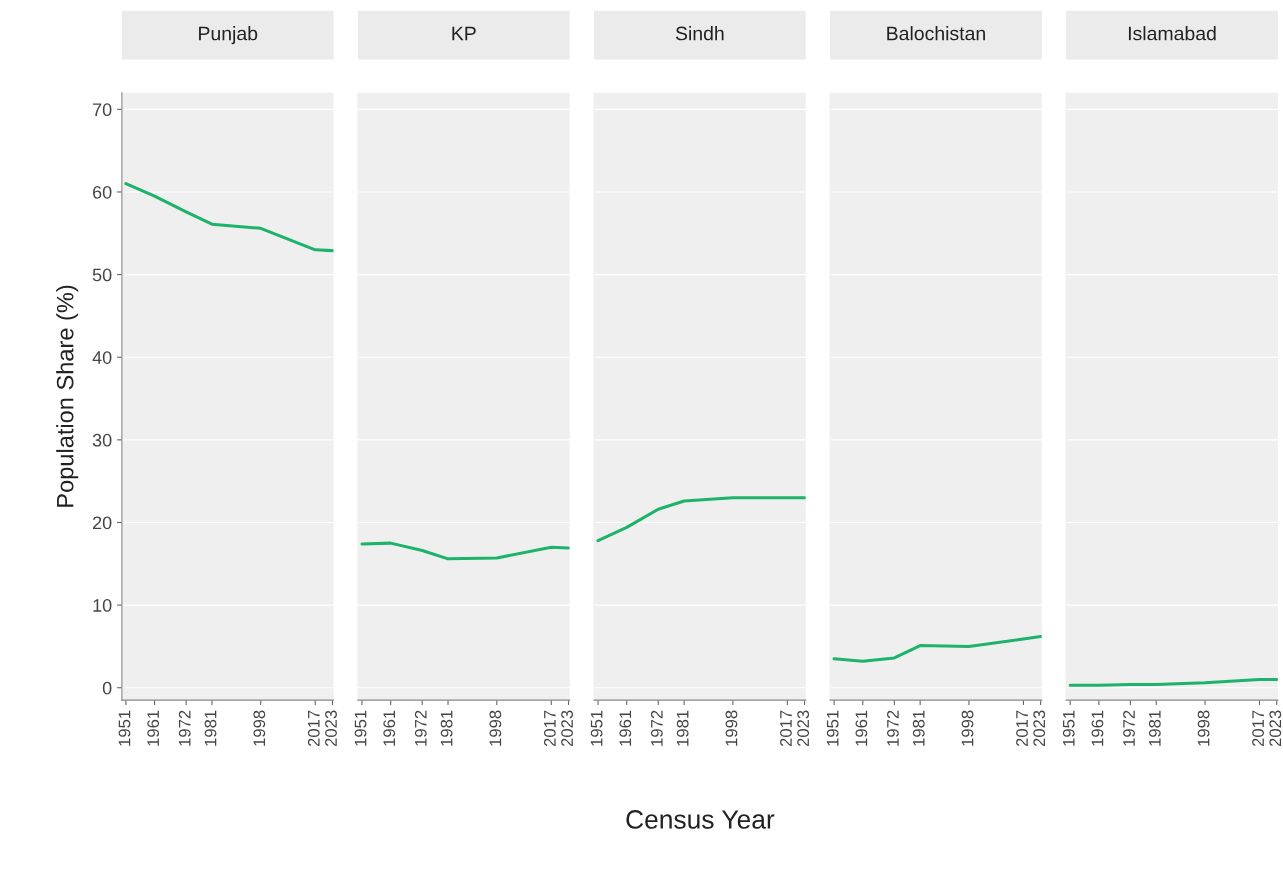 The height and width of the screenshot is (884, 1283). Describe the element at coordinates (229, 217) in the screenshot. I see `line-series` at that location.